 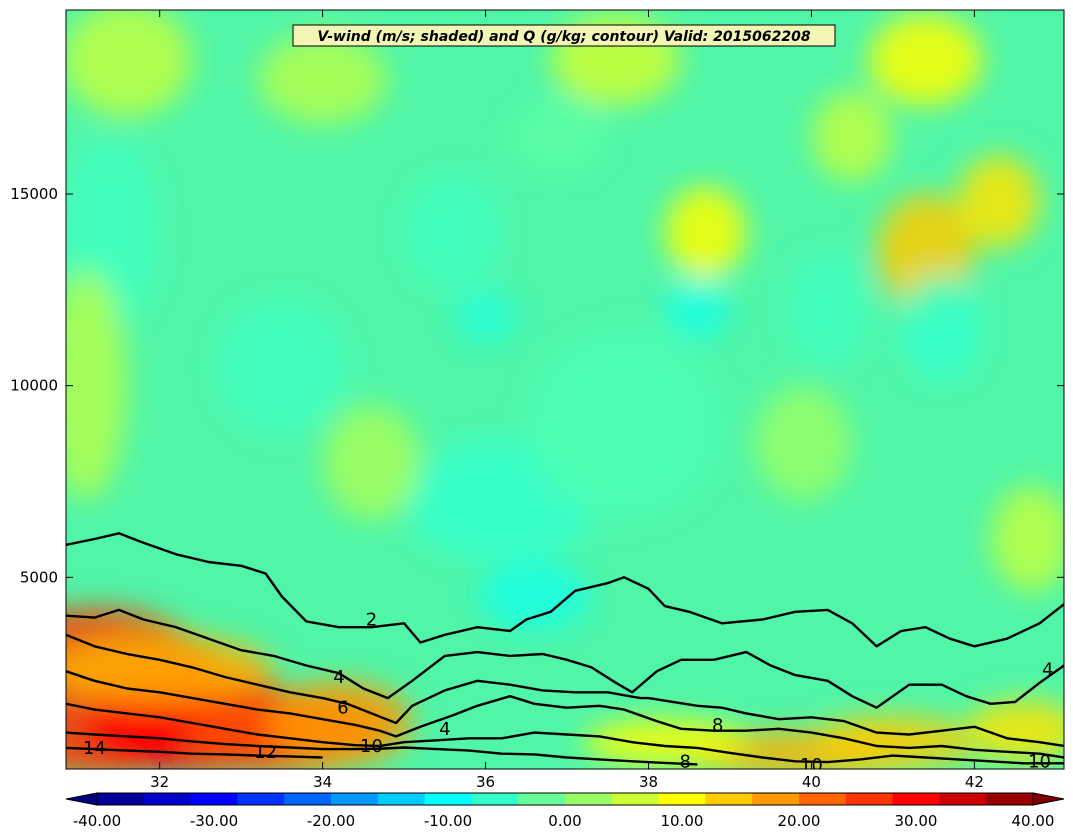 What do you see at coordinates (331, 821) in the screenshot?
I see `colorbar-tick-label: -20.00` at bounding box center [331, 821].